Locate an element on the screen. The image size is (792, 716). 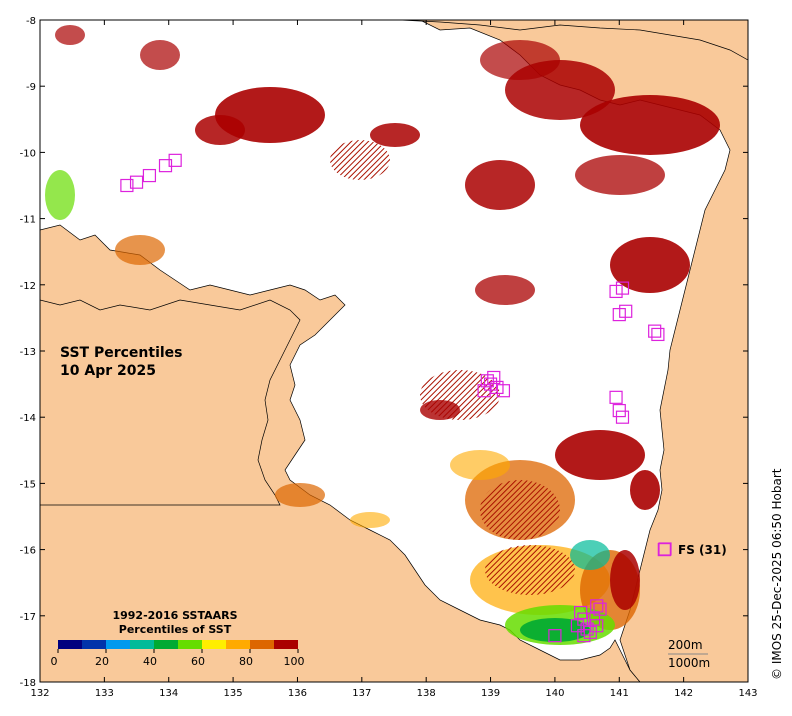
x-tick-label: 134 is located at coordinates (168, 693).